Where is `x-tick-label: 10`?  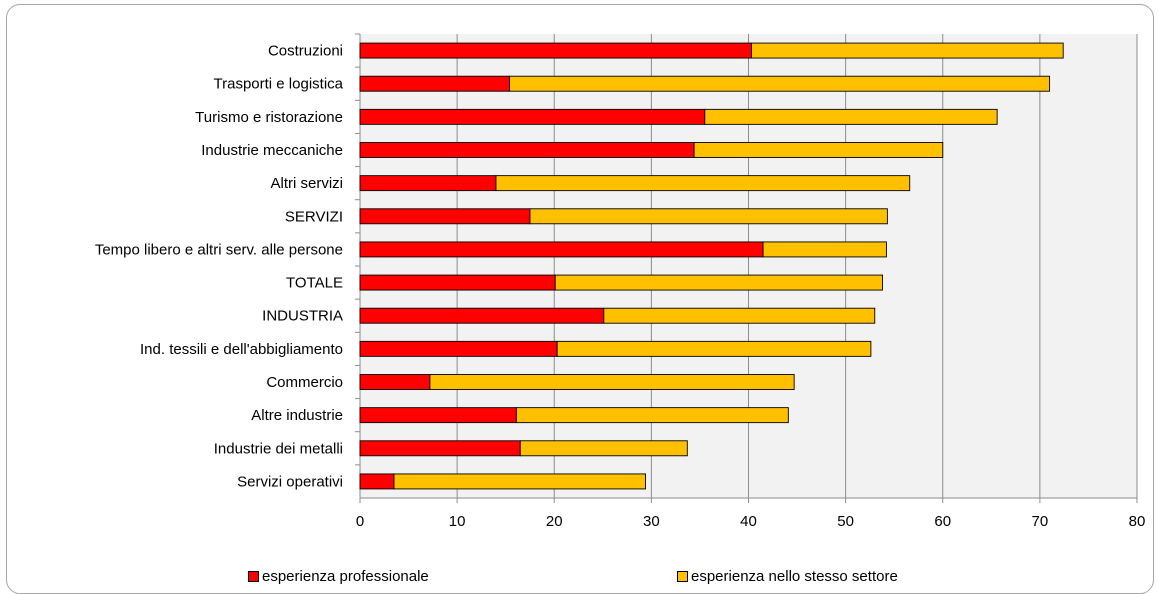 x-tick-label: 10 is located at coordinates (457, 521).